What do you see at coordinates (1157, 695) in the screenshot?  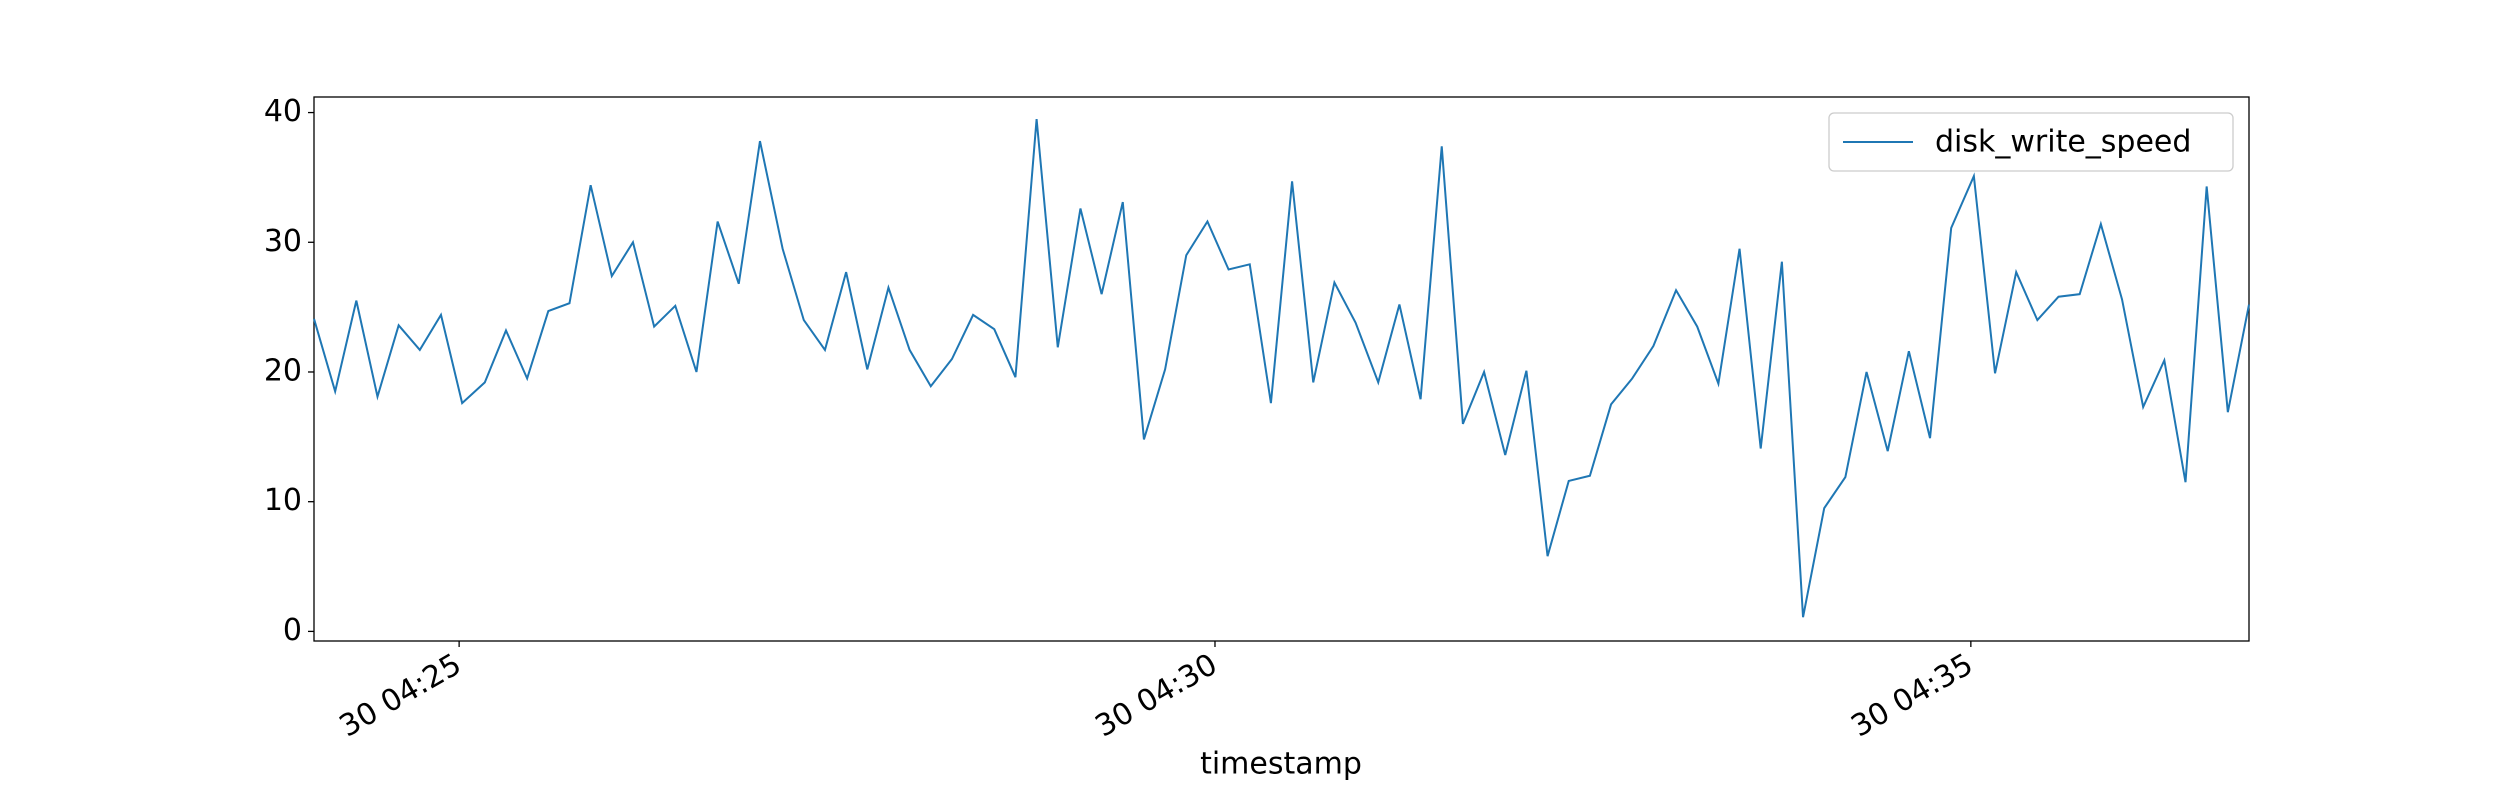 I see `x-tick-label: 30 04:30` at bounding box center [1157, 695].